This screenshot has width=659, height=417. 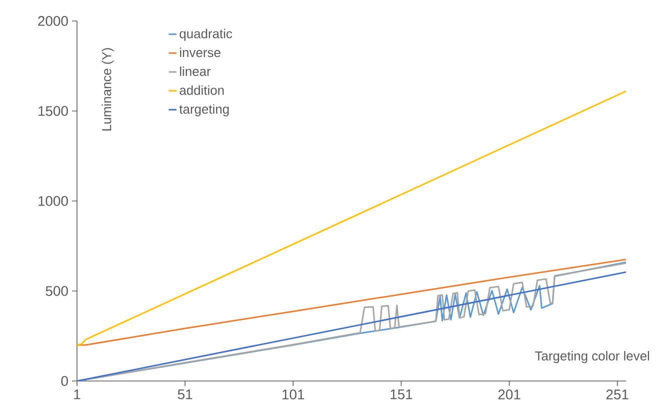 I want to click on legend-label: targeting, so click(x=204, y=110).